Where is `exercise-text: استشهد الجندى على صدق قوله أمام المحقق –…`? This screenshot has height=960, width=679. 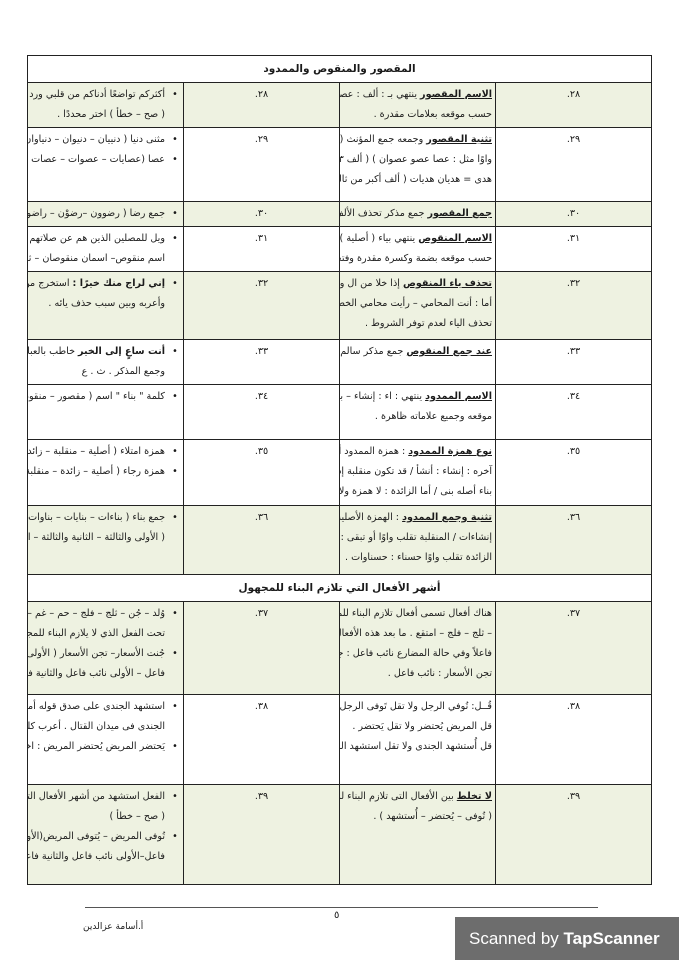 exercise-text: استشهد الجندى على صدق قوله أمام المحقق –… is located at coordinates (96, 706).